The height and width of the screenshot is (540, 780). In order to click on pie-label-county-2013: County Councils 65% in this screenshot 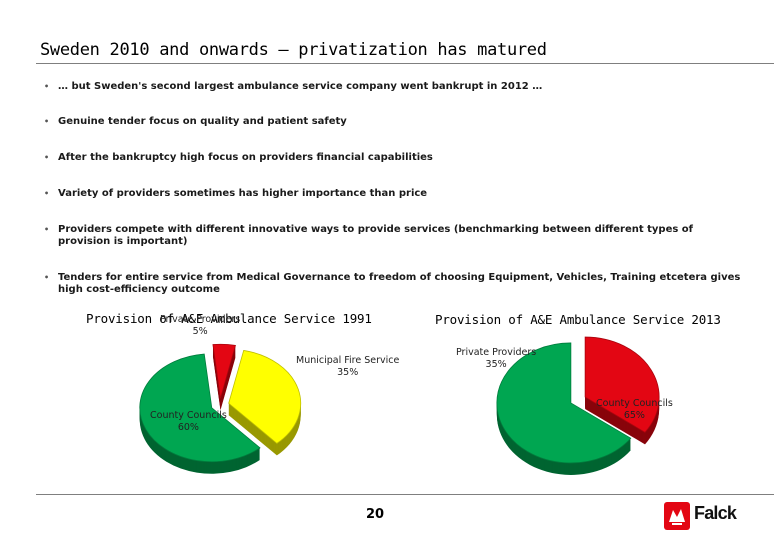, I will do `click(634, 409)`.